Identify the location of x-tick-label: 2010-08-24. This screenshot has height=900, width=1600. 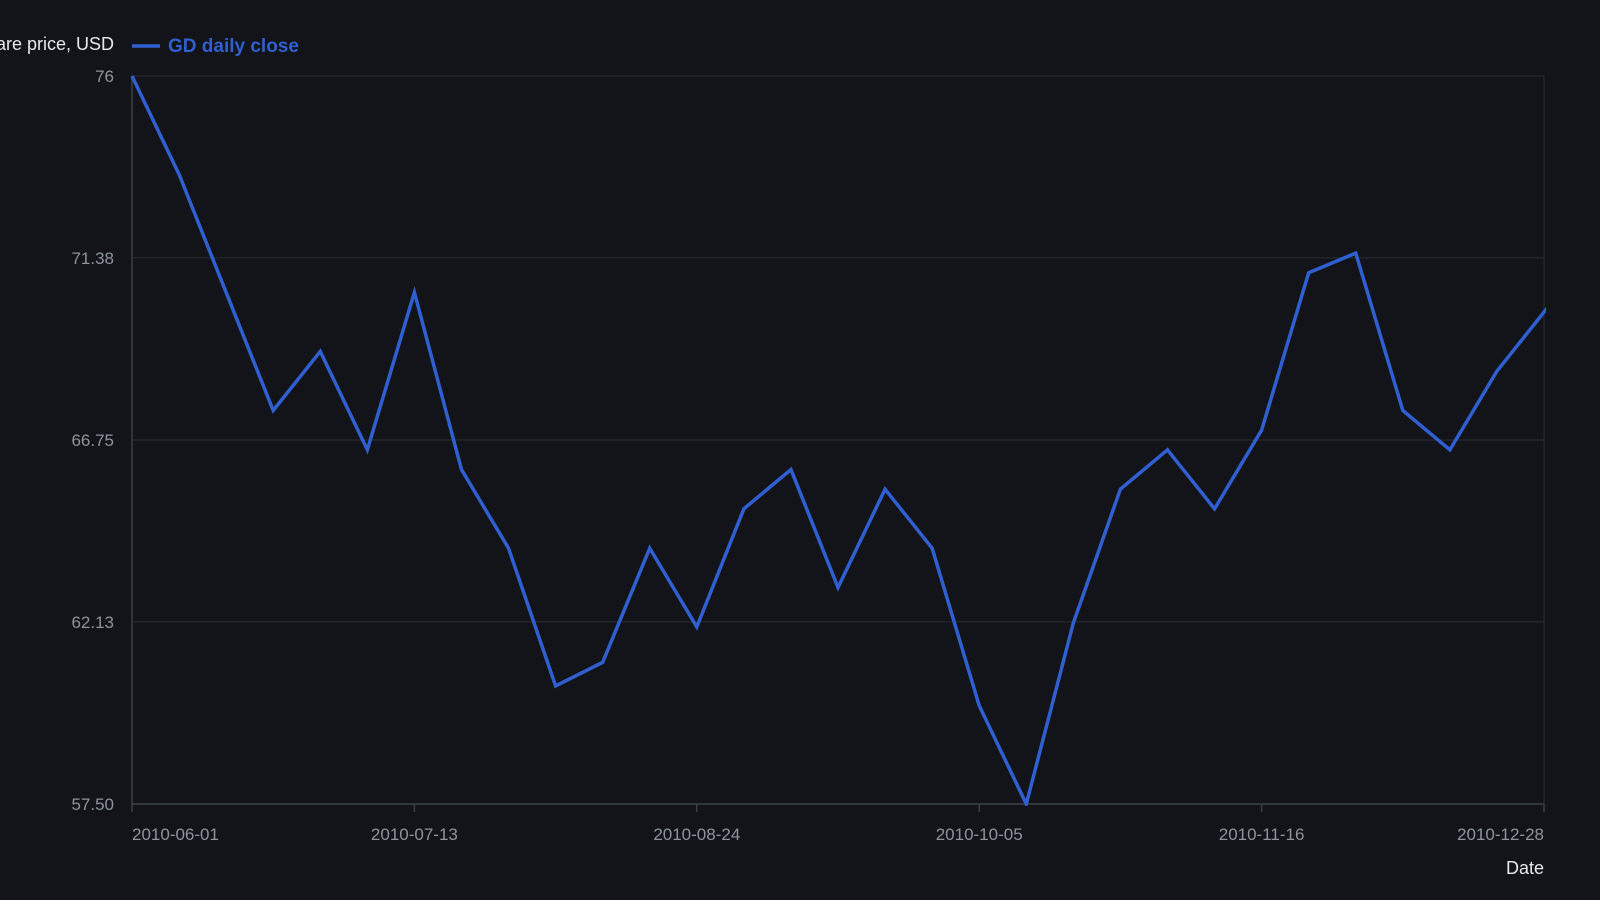
(696, 834).